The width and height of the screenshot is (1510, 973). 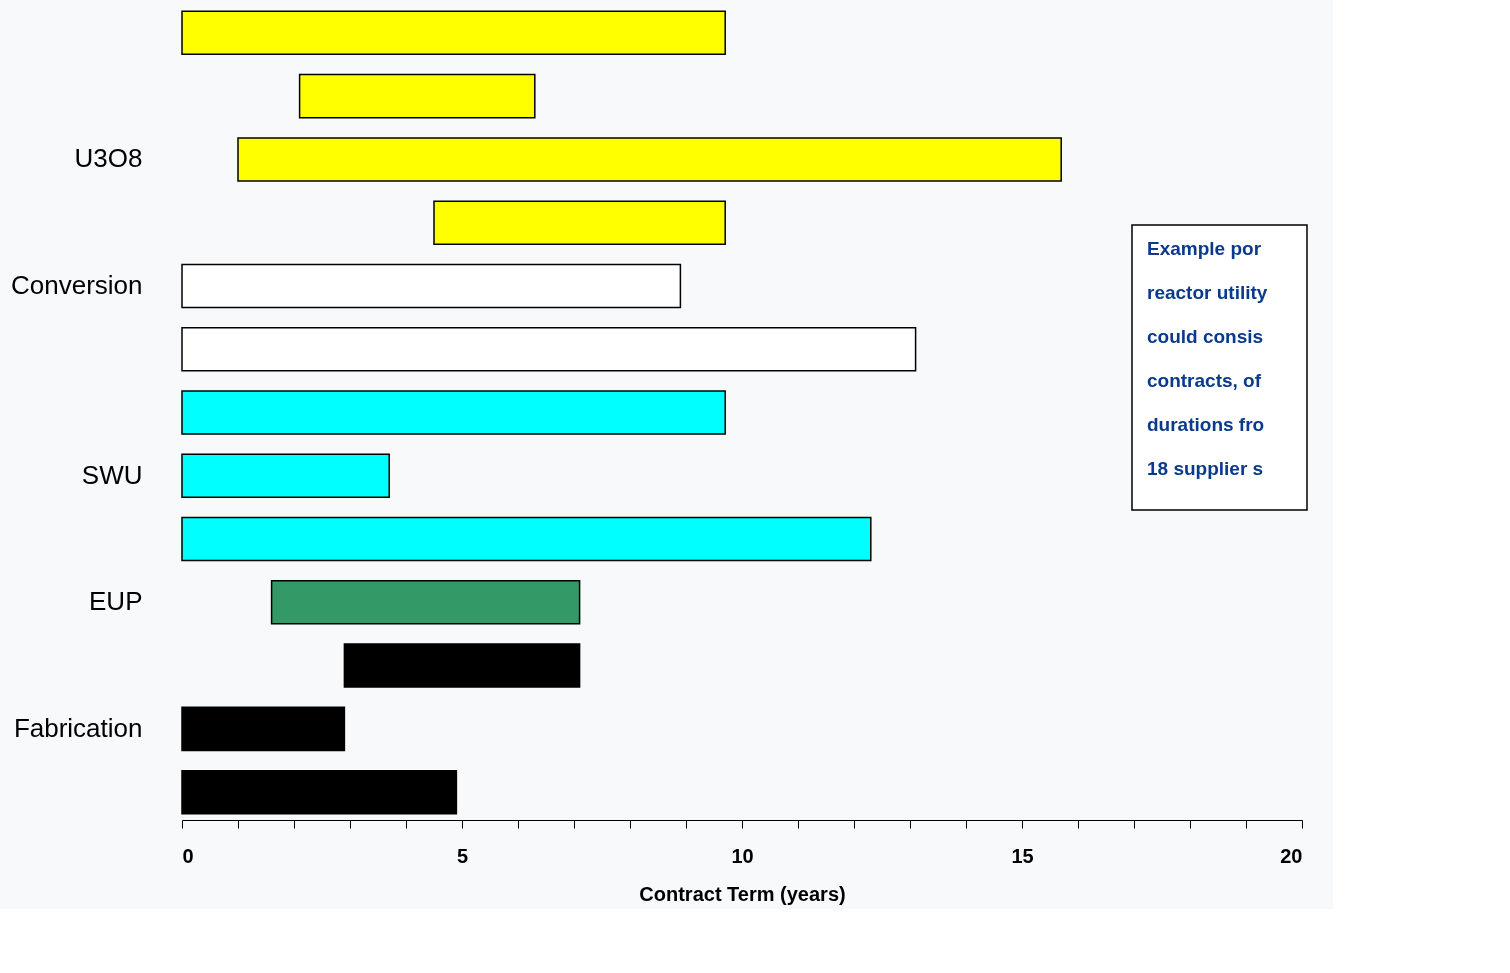 What do you see at coordinates (1022, 855) in the screenshot?
I see `x-tick-label: 15` at bounding box center [1022, 855].